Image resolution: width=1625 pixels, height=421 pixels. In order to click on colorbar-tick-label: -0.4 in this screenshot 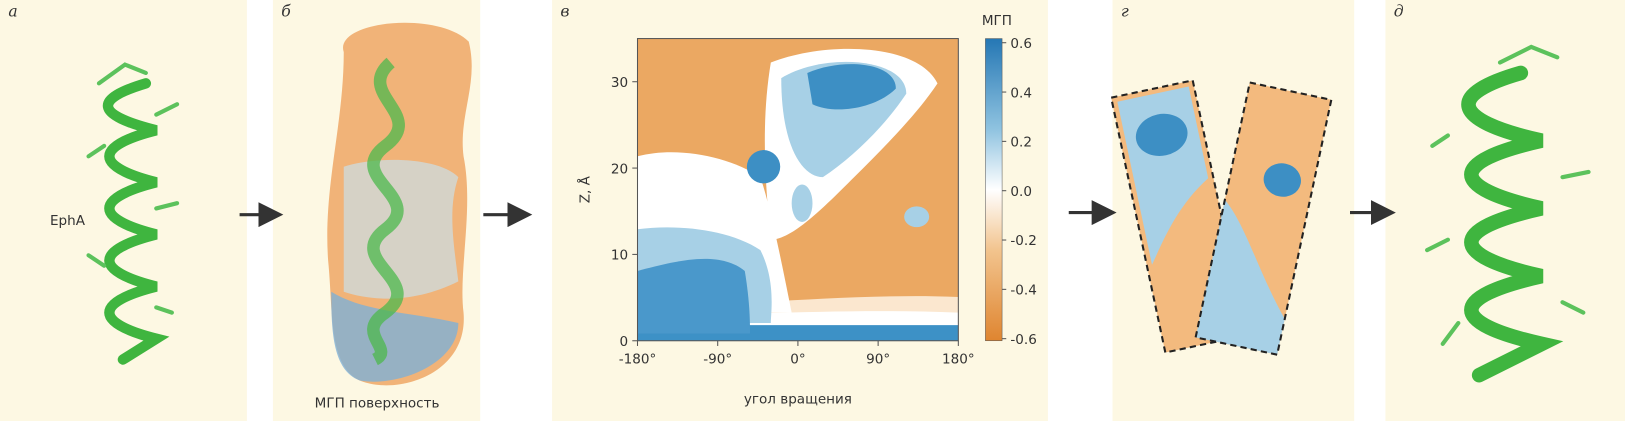, I will do `click(1023, 291)`.